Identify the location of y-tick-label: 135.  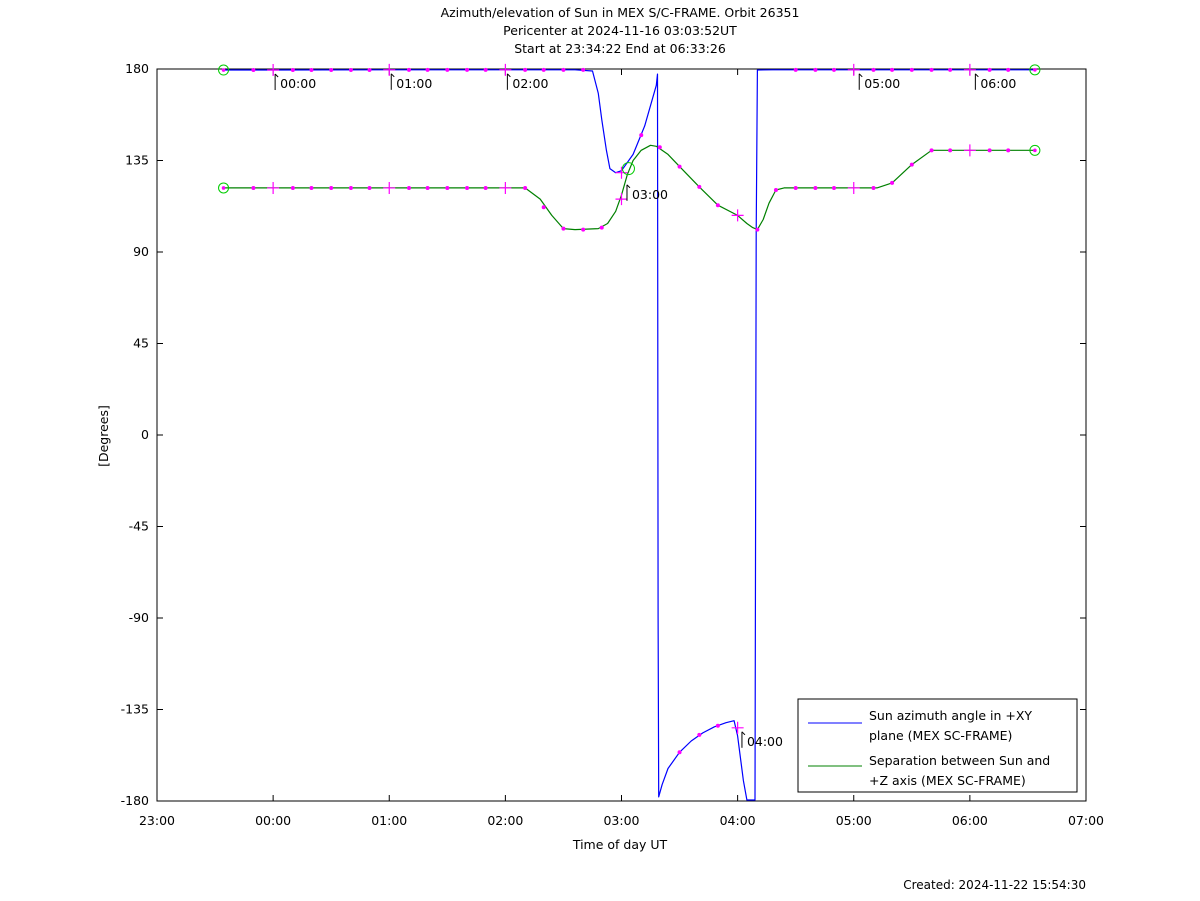
(137, 160).